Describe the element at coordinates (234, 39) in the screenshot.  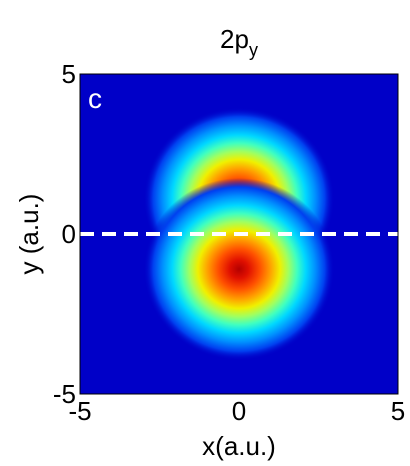
I see `chart-title-main: 2p` at that location.